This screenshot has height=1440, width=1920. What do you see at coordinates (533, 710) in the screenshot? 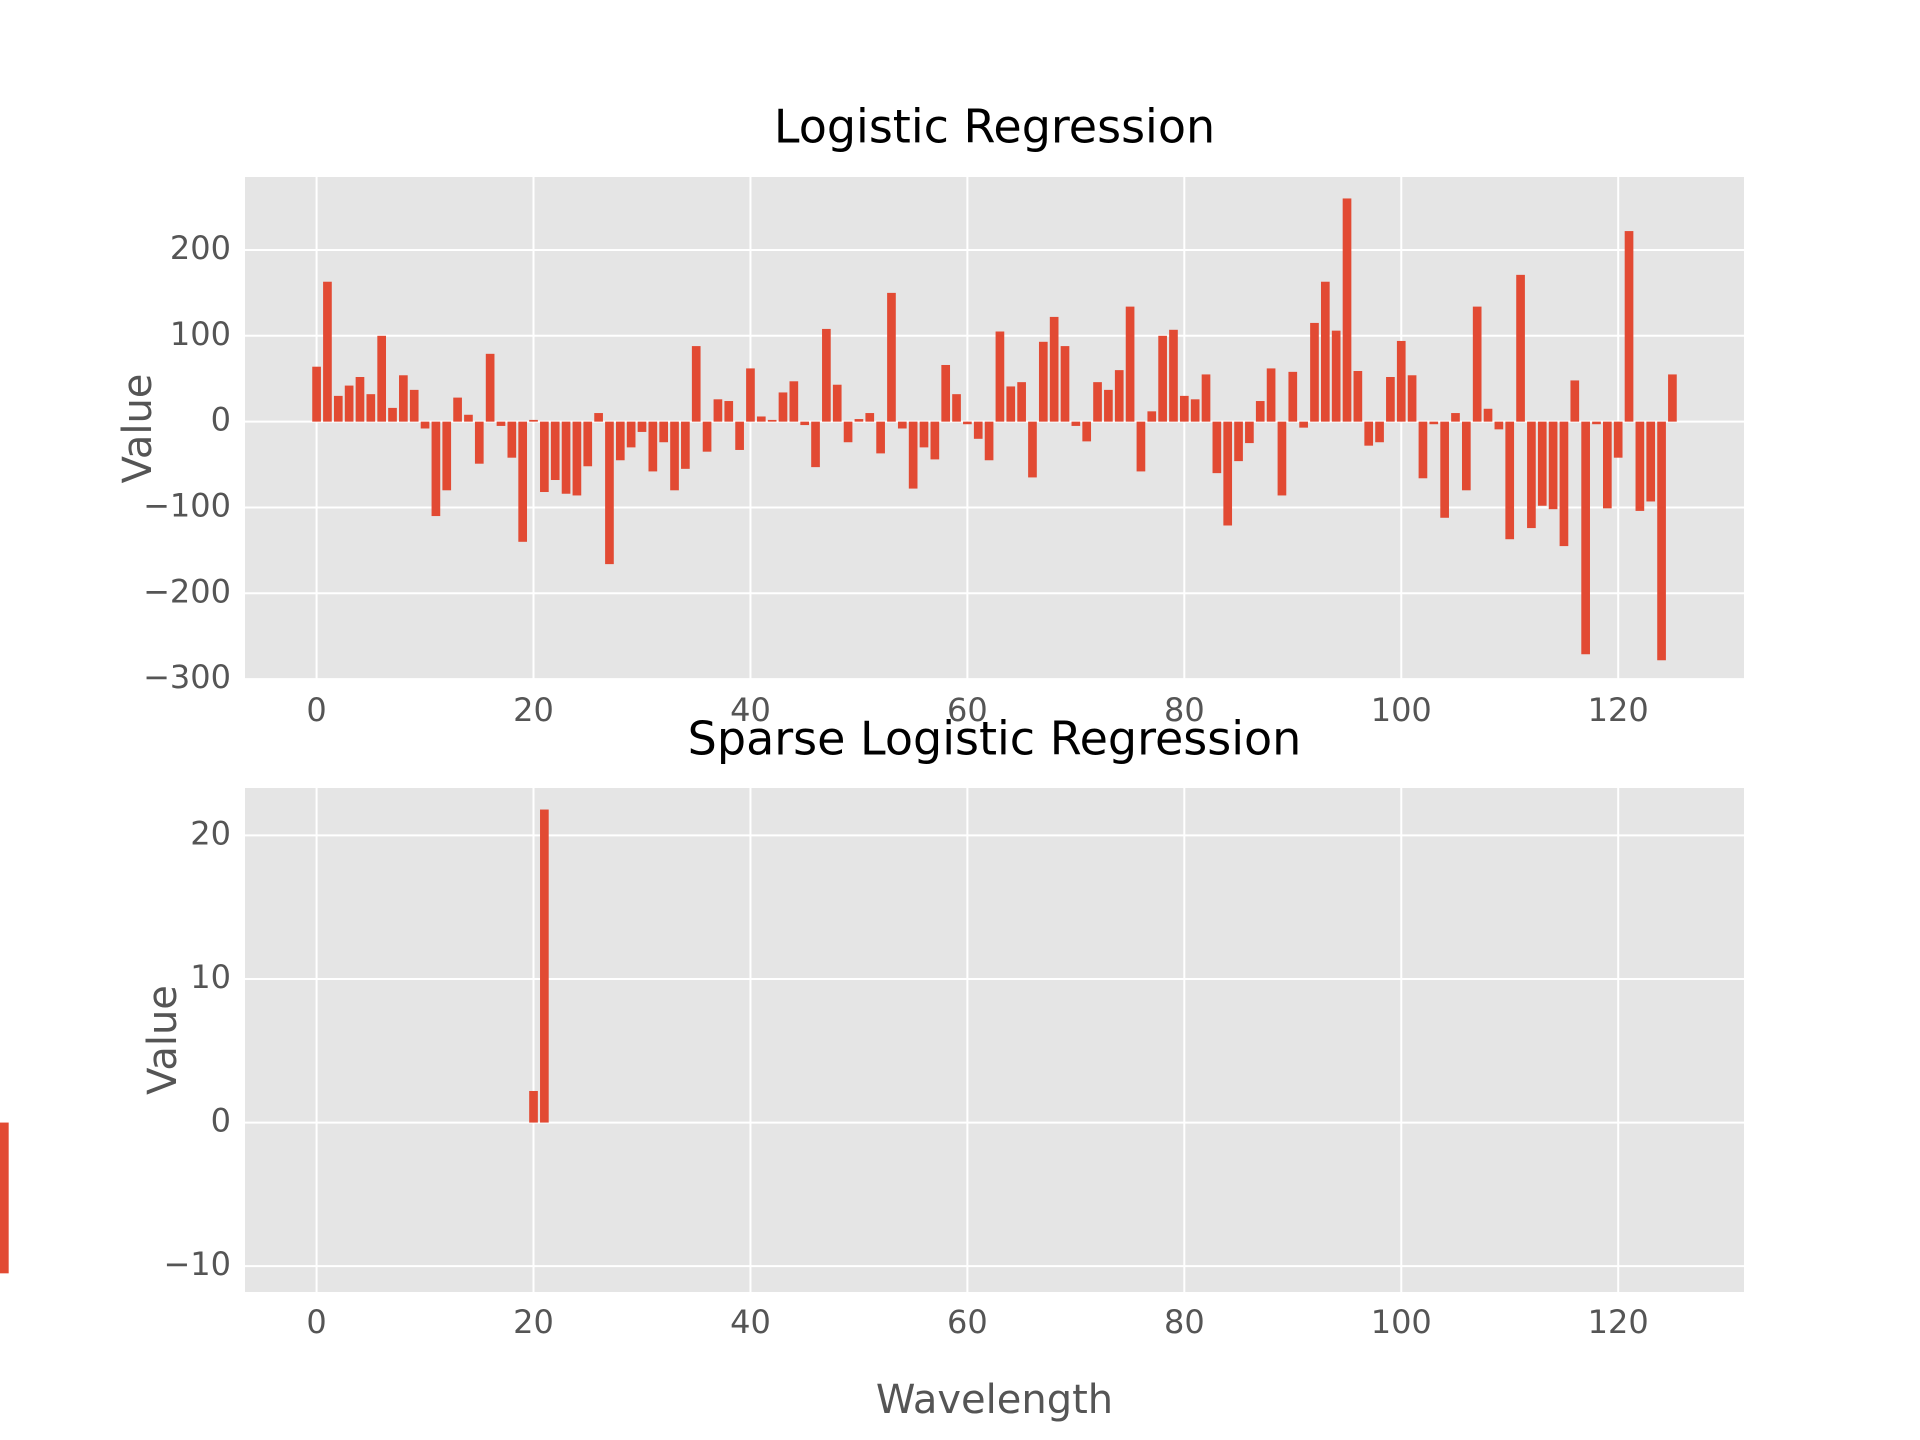
I see `x-tick-label: 20` at bounding box center [533, 710].